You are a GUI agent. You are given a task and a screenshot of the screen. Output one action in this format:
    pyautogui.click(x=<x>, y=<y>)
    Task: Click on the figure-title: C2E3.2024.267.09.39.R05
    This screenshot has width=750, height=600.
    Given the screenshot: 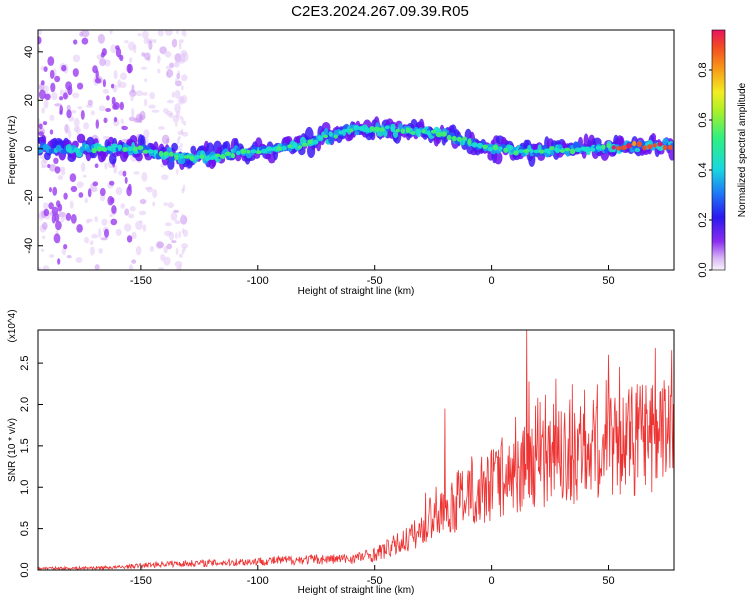 What is the action you would take?
    pyautogui.click(x=380, y=11)
    